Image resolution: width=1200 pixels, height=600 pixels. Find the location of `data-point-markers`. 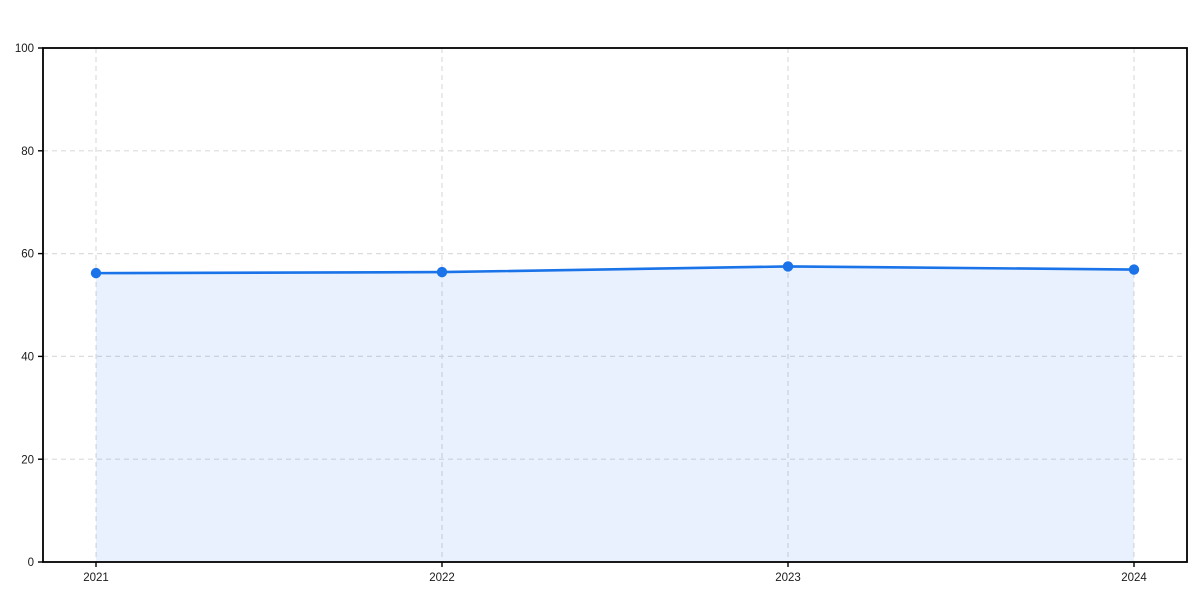

data-point-markers is located at coordinates (615, 270).